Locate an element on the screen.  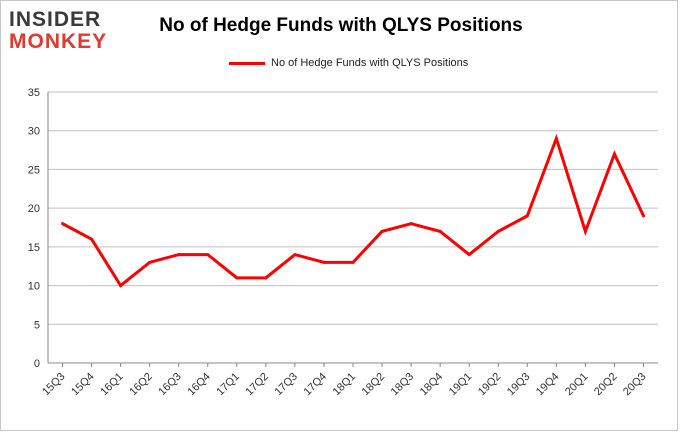
x-tick-label: 19Q3 is located at coordinates (519, 385).